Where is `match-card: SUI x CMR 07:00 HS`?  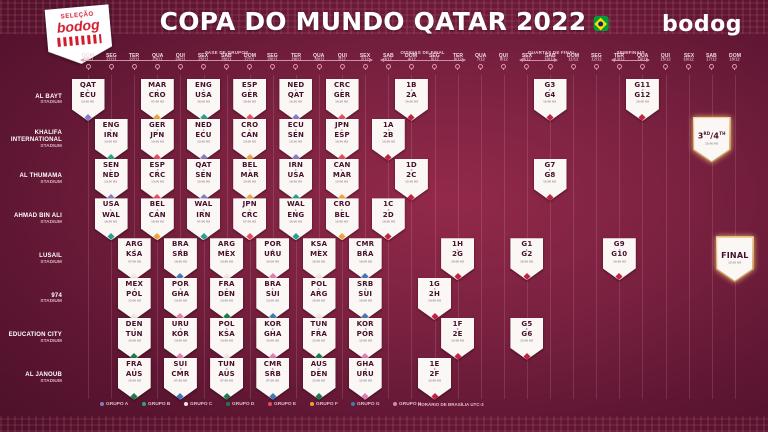
match-card: SUI x CMR 07:00 HS is located at coordinates (180, 378).